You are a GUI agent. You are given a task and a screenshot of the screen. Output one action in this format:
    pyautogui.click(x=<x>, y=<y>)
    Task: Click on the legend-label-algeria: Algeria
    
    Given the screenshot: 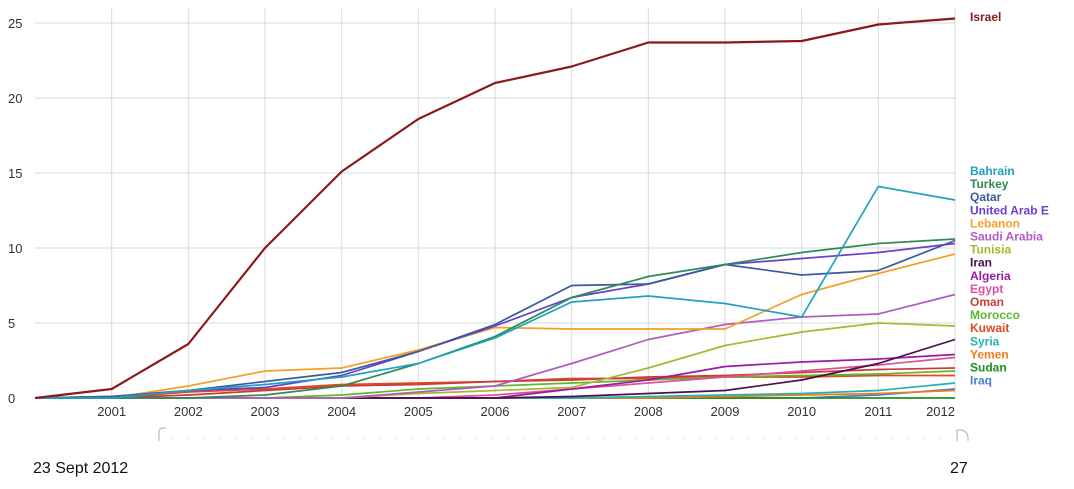 What is the action you would take?
    pyautogui.click(x=990, y=276)
    